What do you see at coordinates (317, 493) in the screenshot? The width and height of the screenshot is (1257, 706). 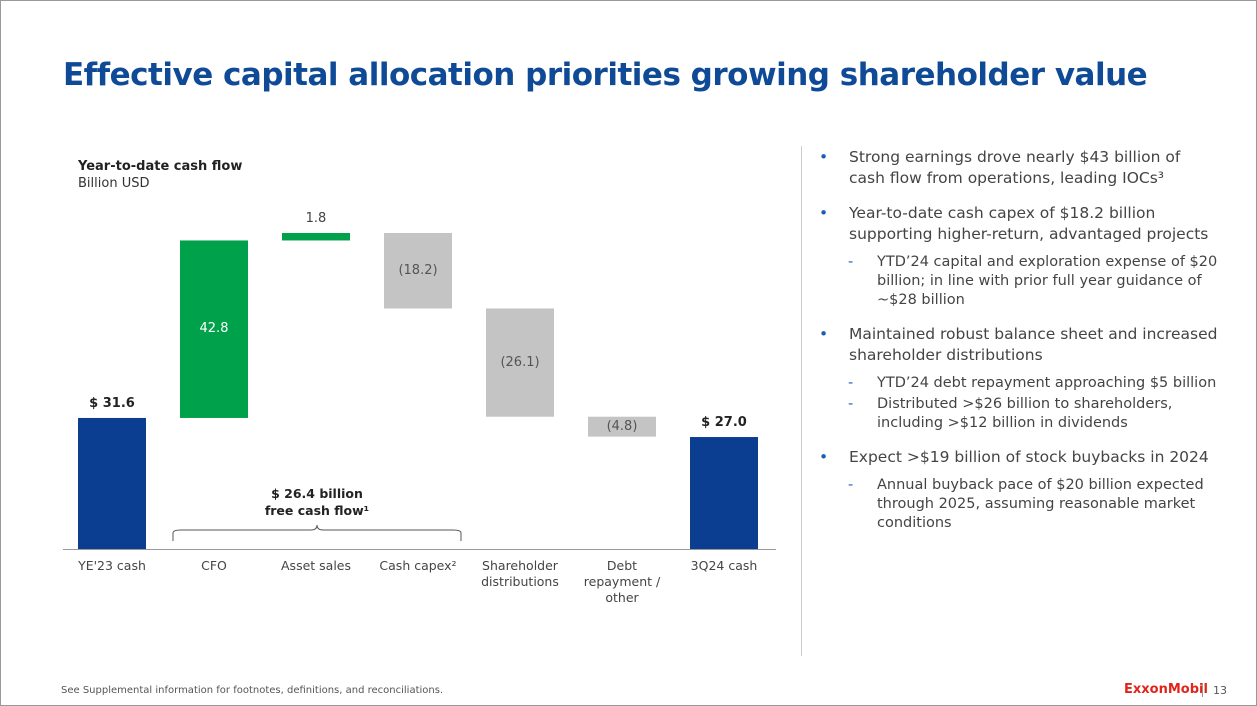 I see `annotation-line: $ 26.4 billion` at bounding box center [317, 493].